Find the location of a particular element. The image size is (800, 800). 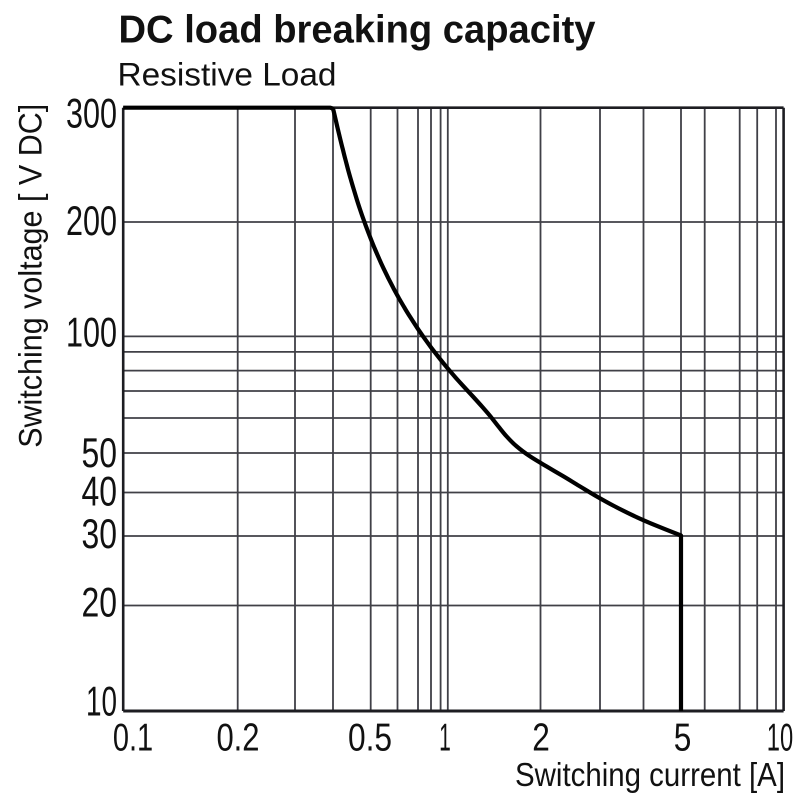

svg-text: 100 is located at coordinates (91, 332).